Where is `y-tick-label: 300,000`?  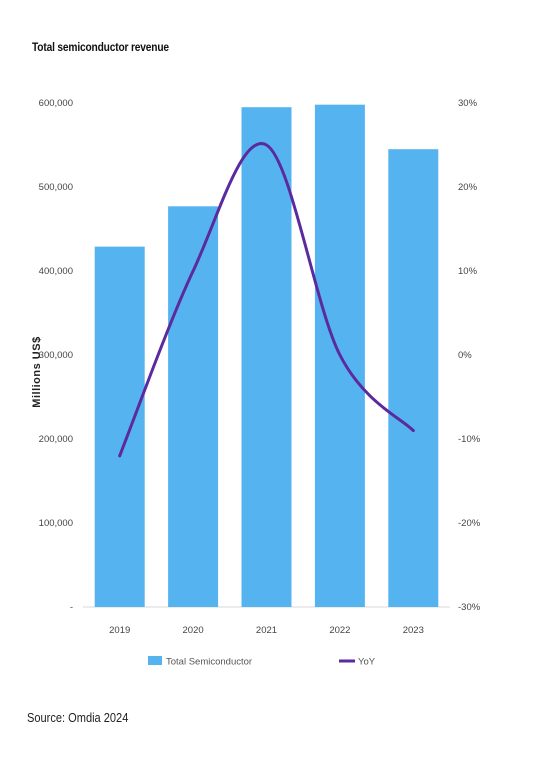 y-tick-label: 300,000 is located at coordinates (56, 355).